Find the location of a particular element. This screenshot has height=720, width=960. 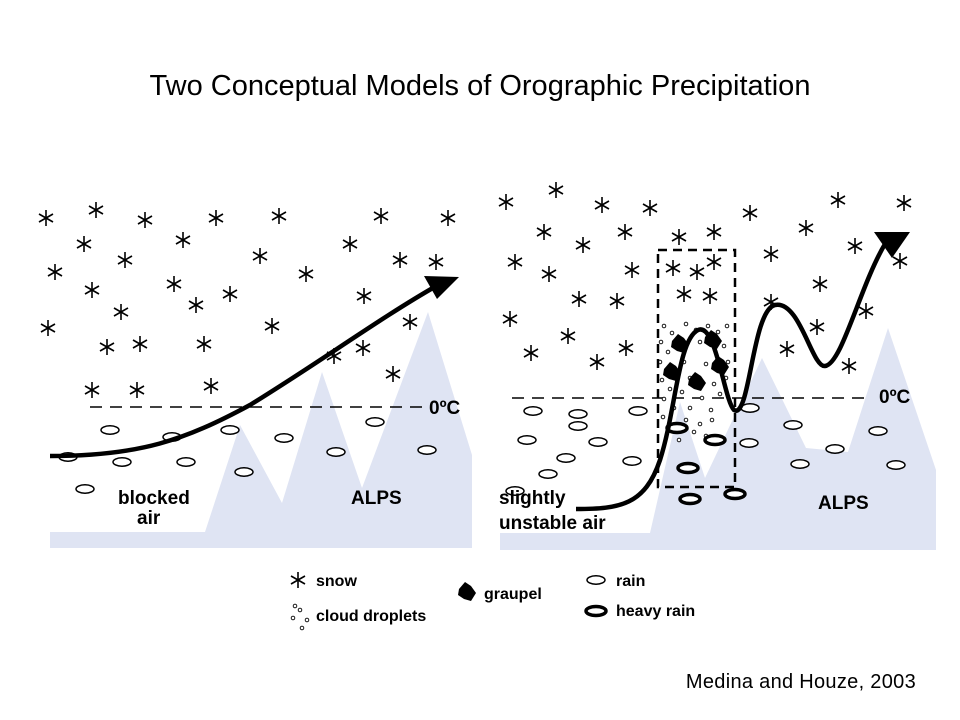

left-airflow-arrow is located at coordinates (244, 371).